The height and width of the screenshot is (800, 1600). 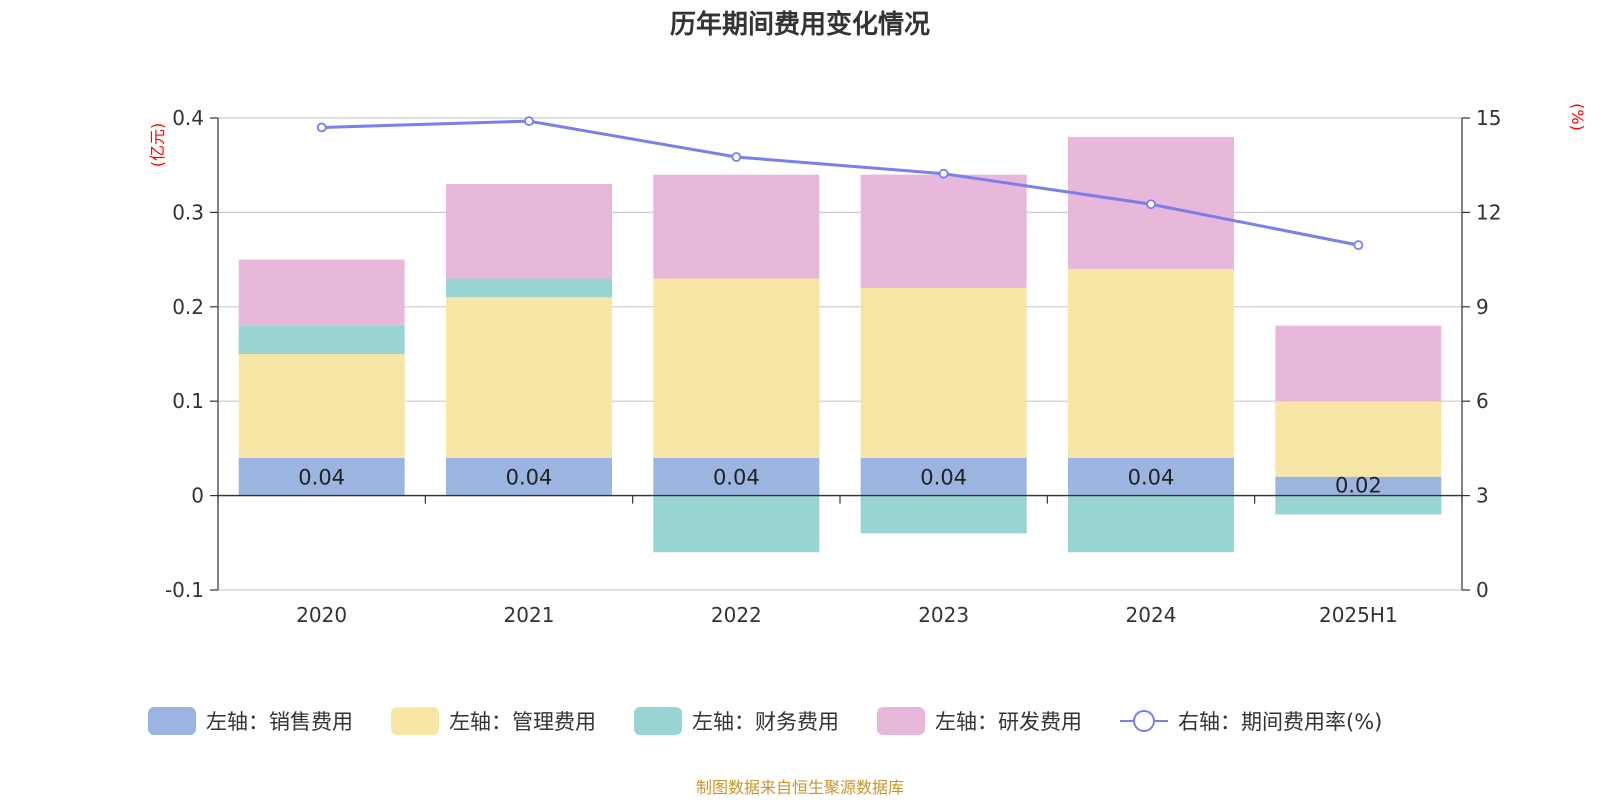 What do you see at coordinates (1280, 722) in the screenshot?
I see `legend-label: 右轴：期间费用率(%)` at bounding box center [1280, 722].